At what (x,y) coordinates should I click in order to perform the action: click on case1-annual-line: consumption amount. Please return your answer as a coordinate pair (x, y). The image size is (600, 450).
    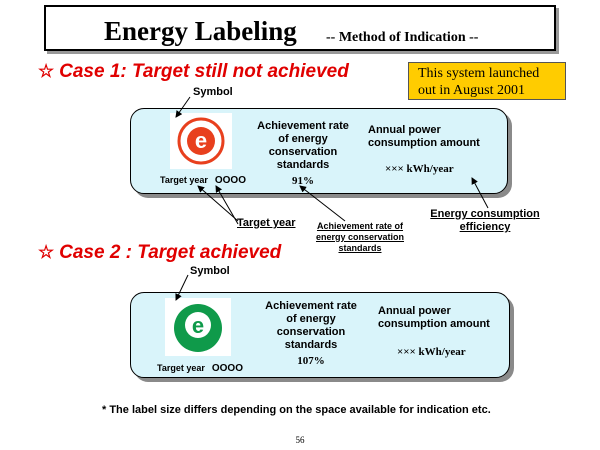
    Looking at the image, I should click on (424, 143).